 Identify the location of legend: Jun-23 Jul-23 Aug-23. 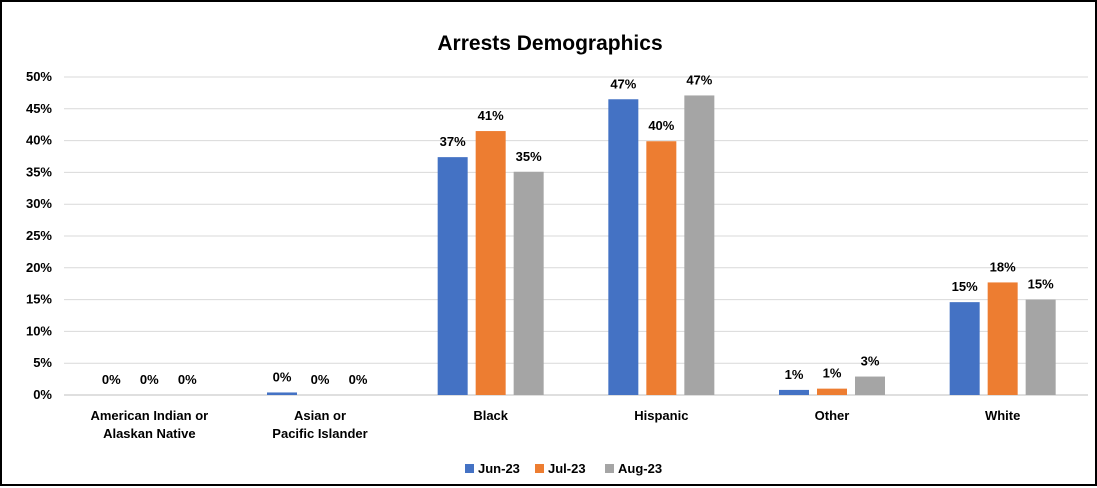
(563, 468).